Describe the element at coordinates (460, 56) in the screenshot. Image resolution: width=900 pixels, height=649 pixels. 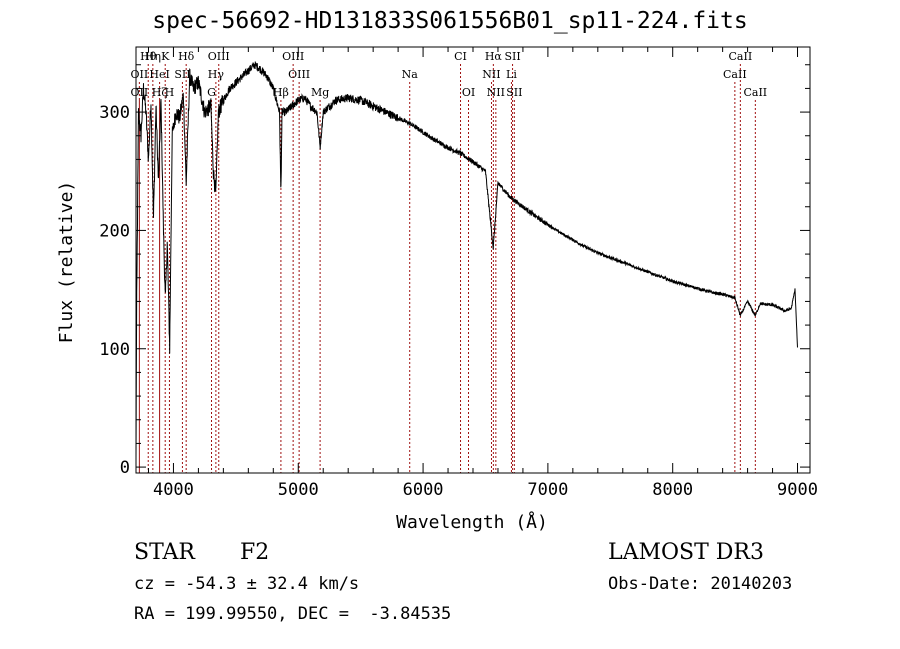
I see `line-marker-label: CI` at that location.